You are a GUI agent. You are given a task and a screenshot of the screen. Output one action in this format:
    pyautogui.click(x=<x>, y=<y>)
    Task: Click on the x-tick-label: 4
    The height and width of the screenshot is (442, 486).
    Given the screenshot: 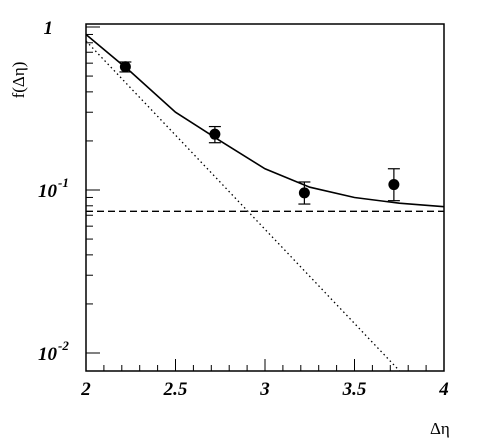 What is the action you would take?
    pyautogui.click(x=443, y=389)
    